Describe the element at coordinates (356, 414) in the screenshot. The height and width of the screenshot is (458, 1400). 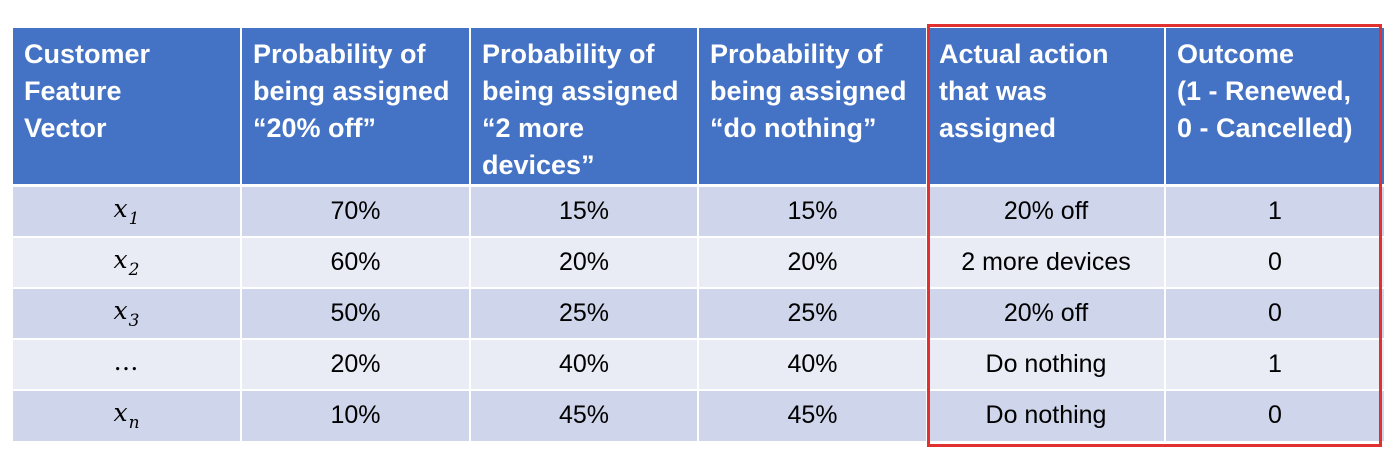
I see `prob-20-off-cell: 10%` at that location.